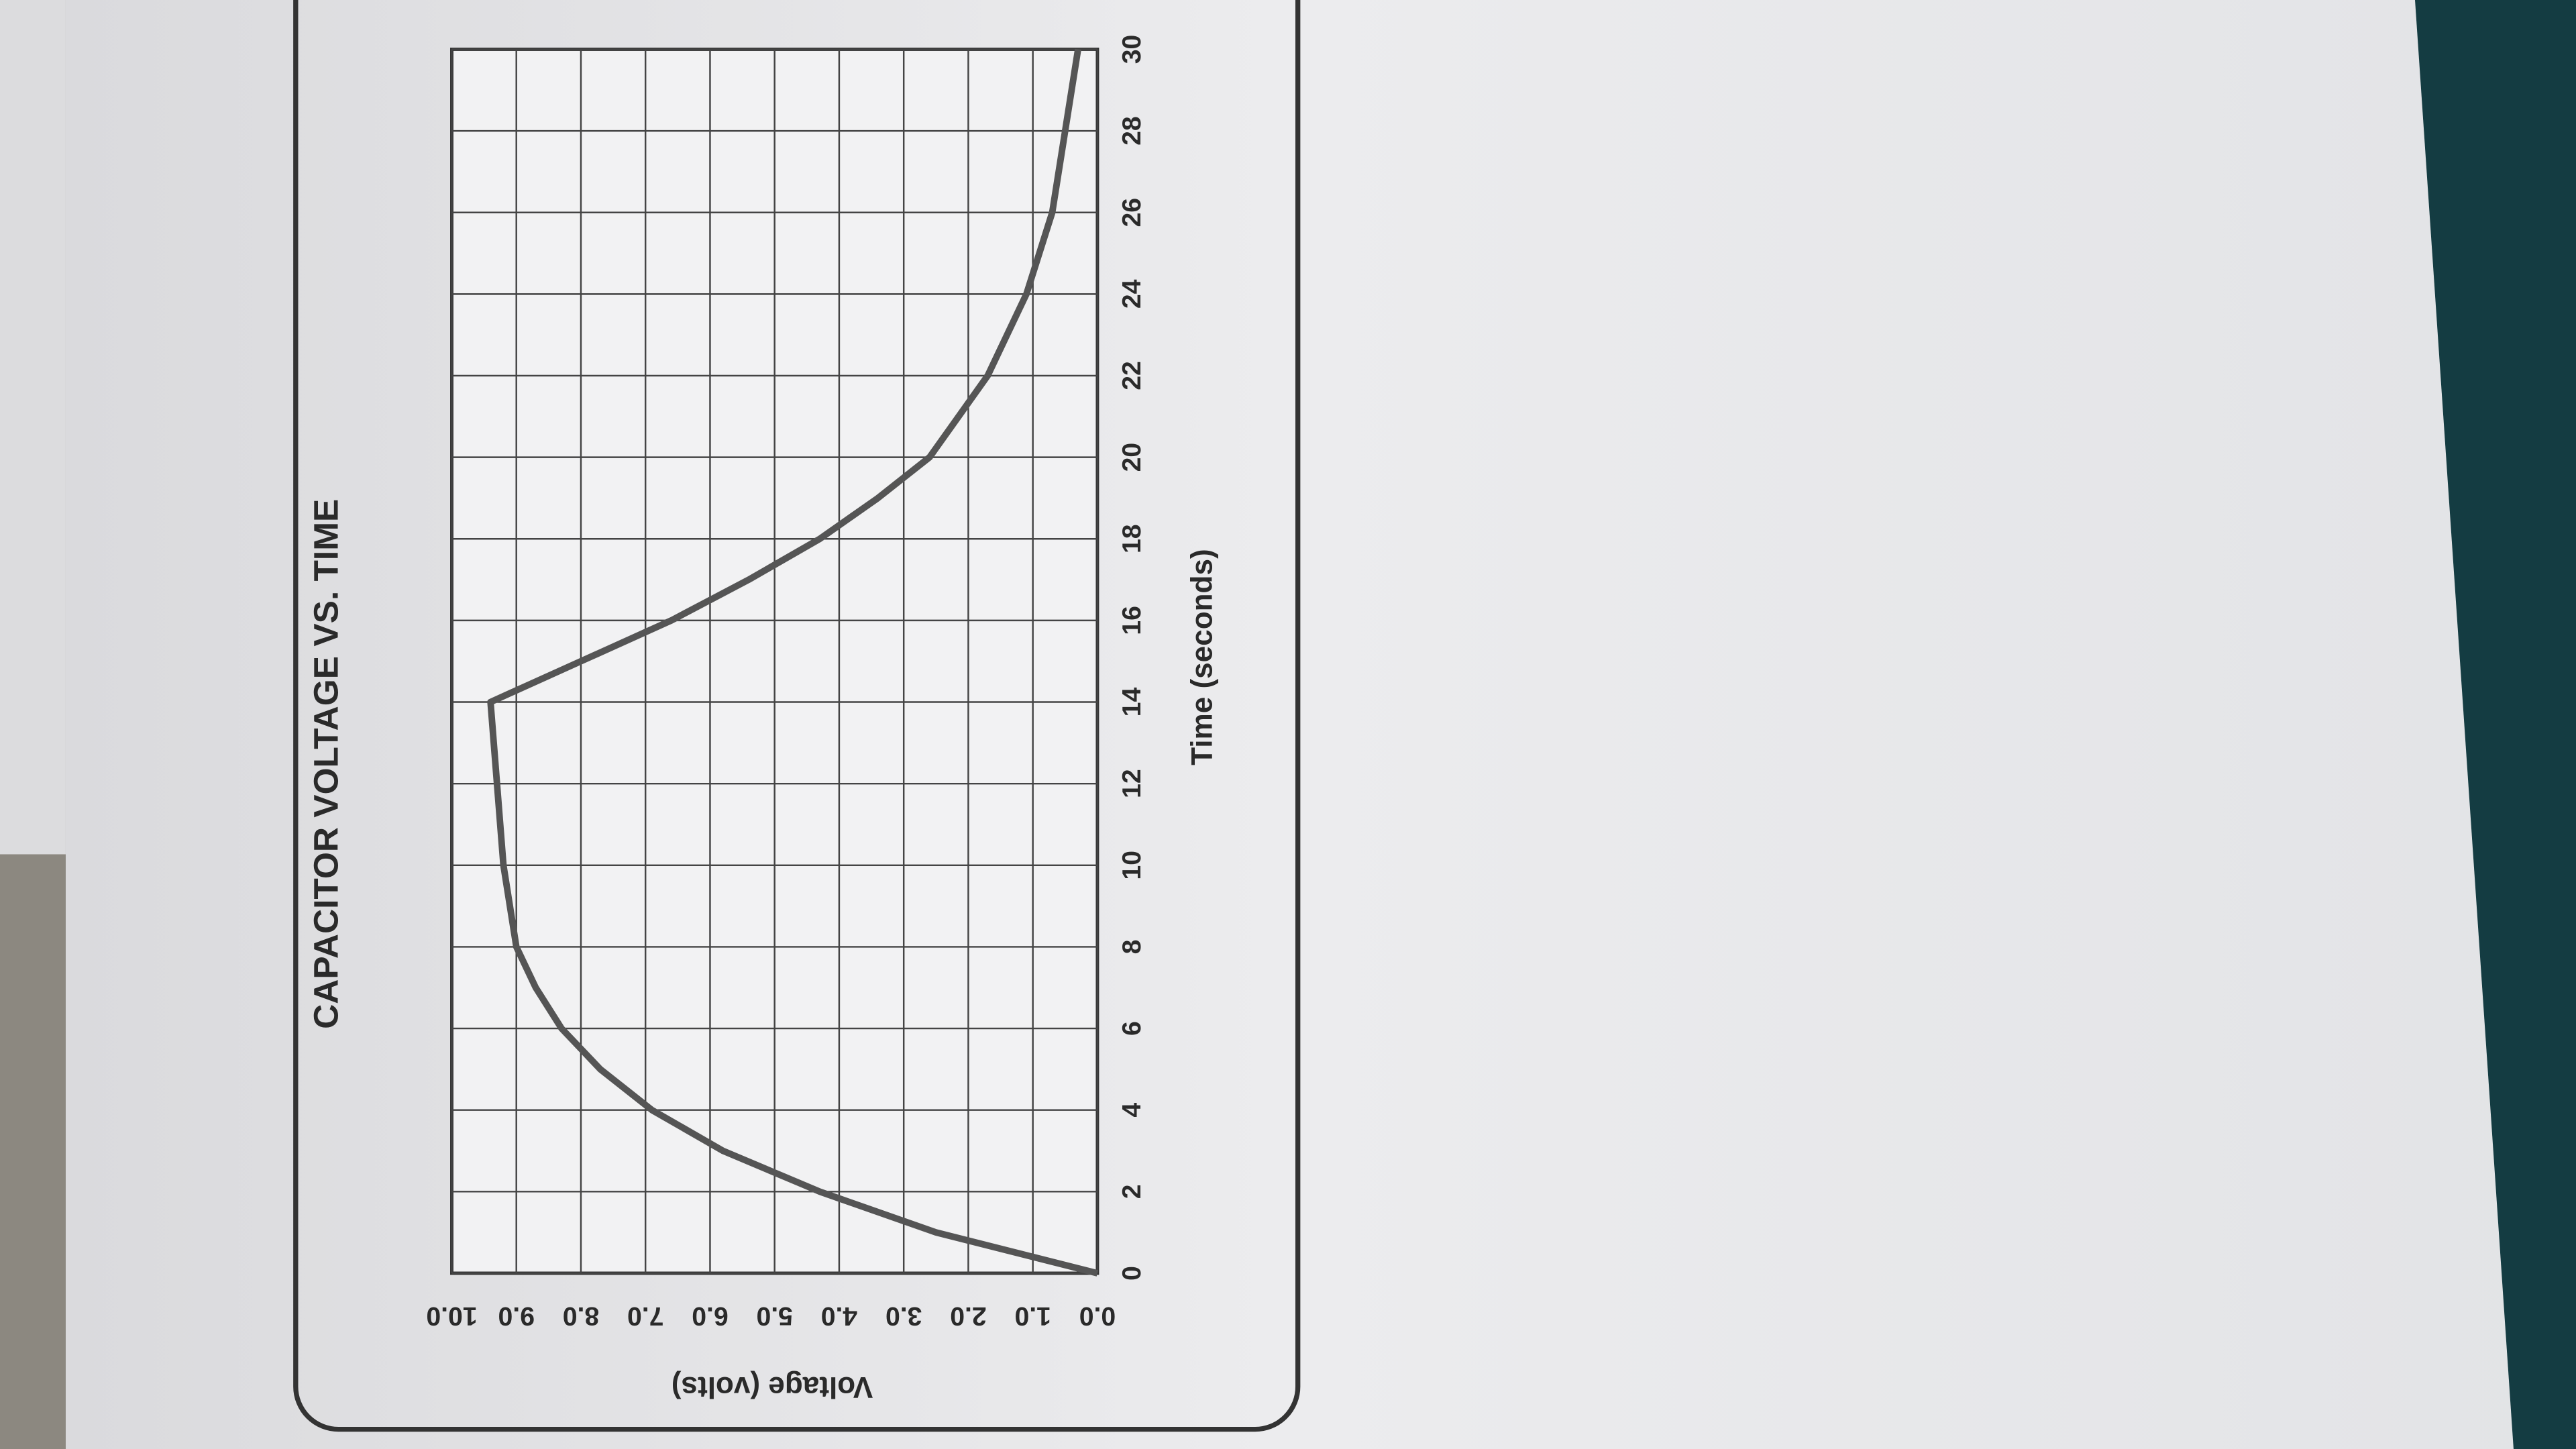  Describe the element at coordinates (645, 1315) in the screenshot. I see `y-tick-label: 7.0` at that location.